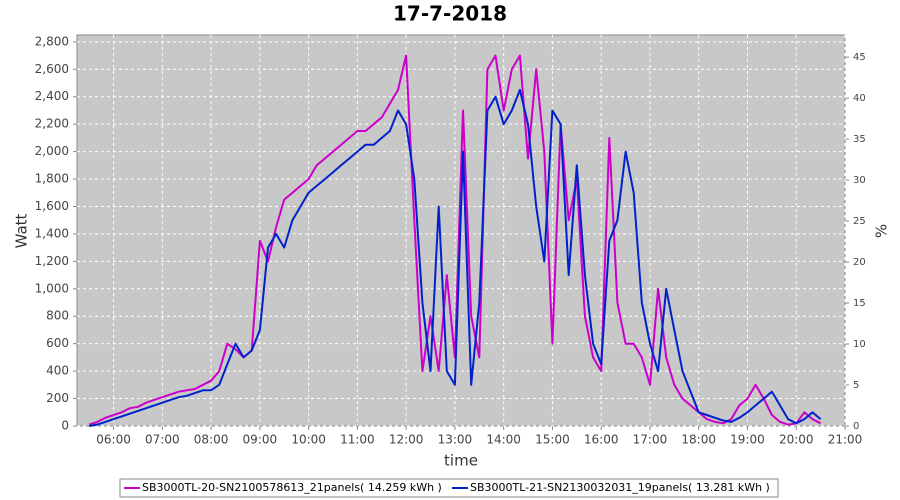 The height and width of the screenshot is (500, 900). What do you see at coordinates (845, 440) in the screenshot?
I see `x-tick-label: 21:00` at bounding box center [845, 440].